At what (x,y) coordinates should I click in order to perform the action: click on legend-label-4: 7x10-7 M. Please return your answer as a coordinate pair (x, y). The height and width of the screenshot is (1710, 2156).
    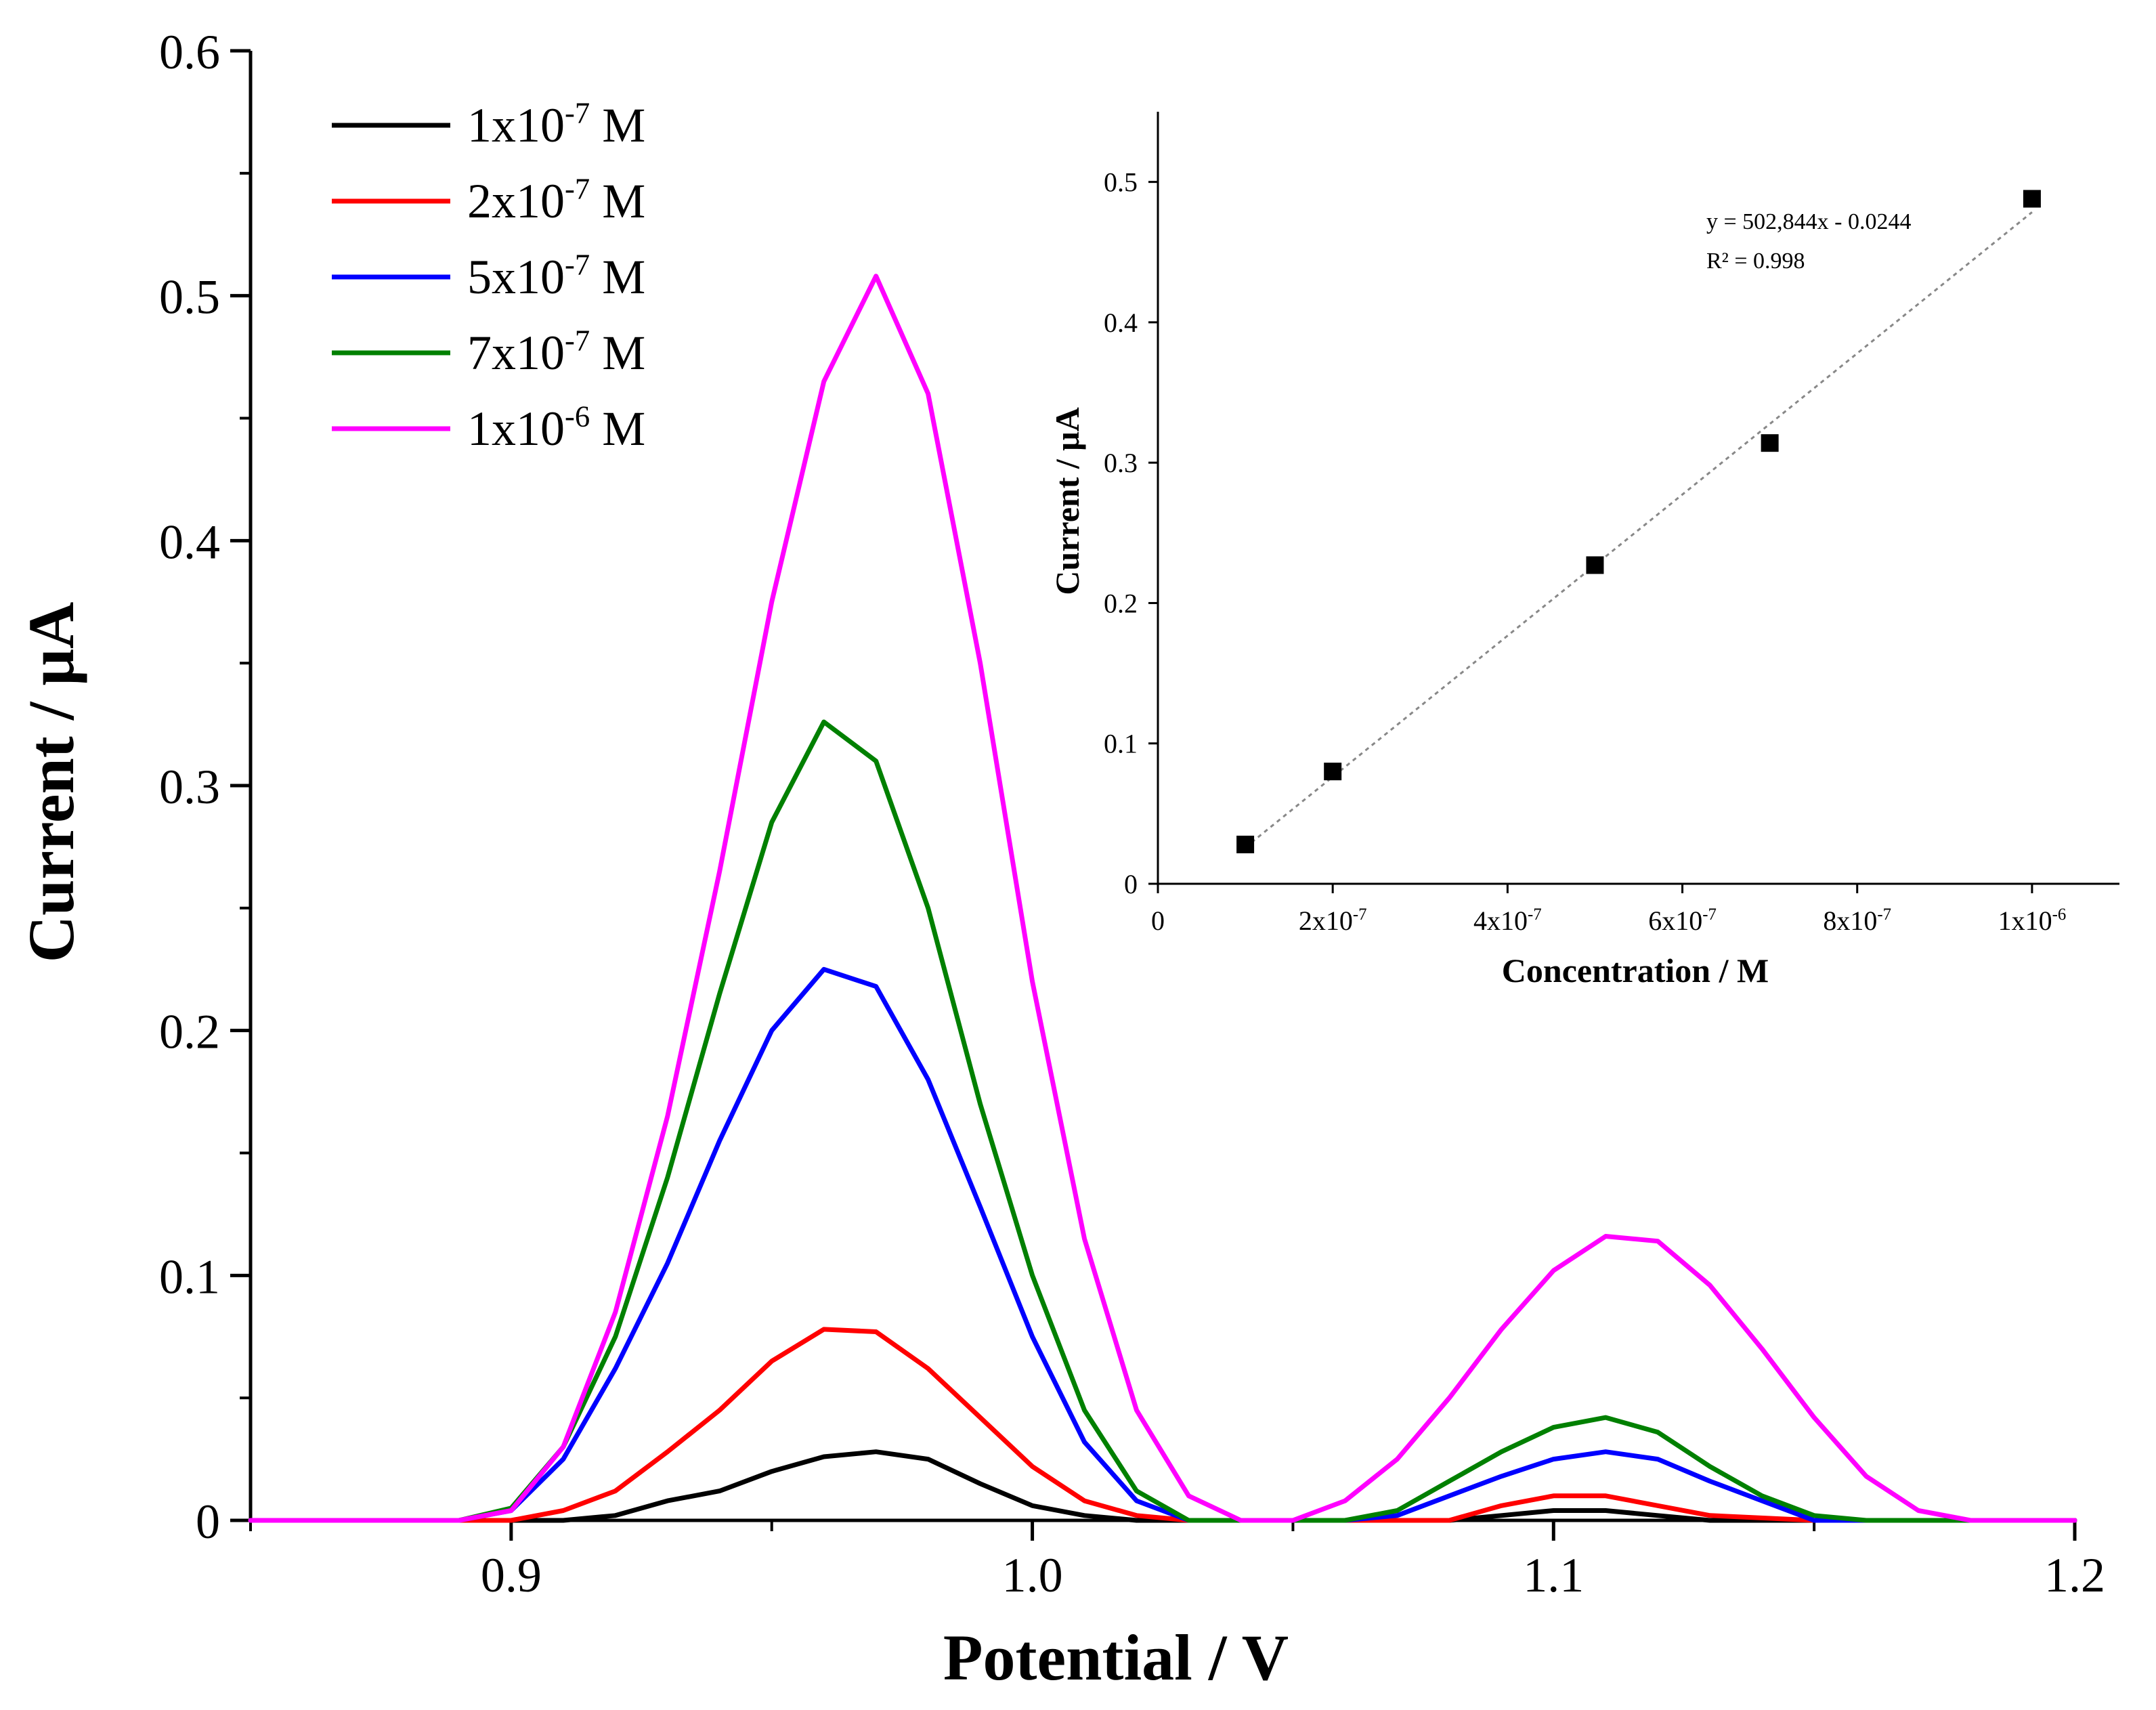
    Looking at the image, I should click on (556, 352).